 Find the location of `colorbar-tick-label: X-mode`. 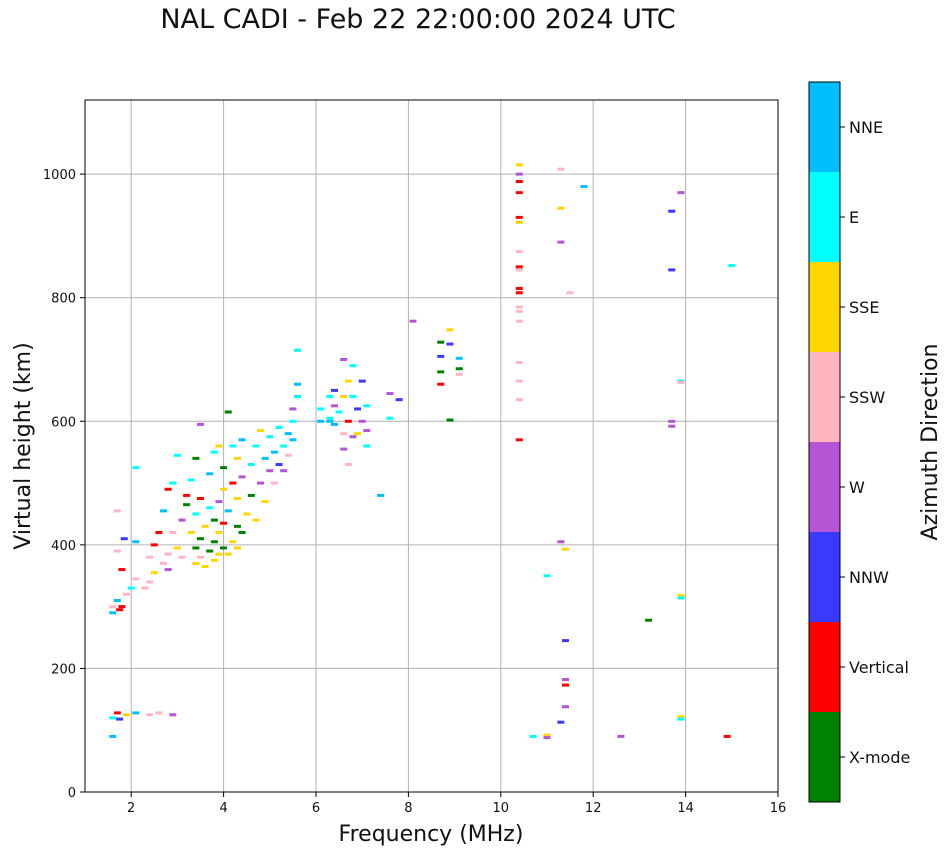

colorbar-tick-label: X-mode is located at coordinates (879, 757).